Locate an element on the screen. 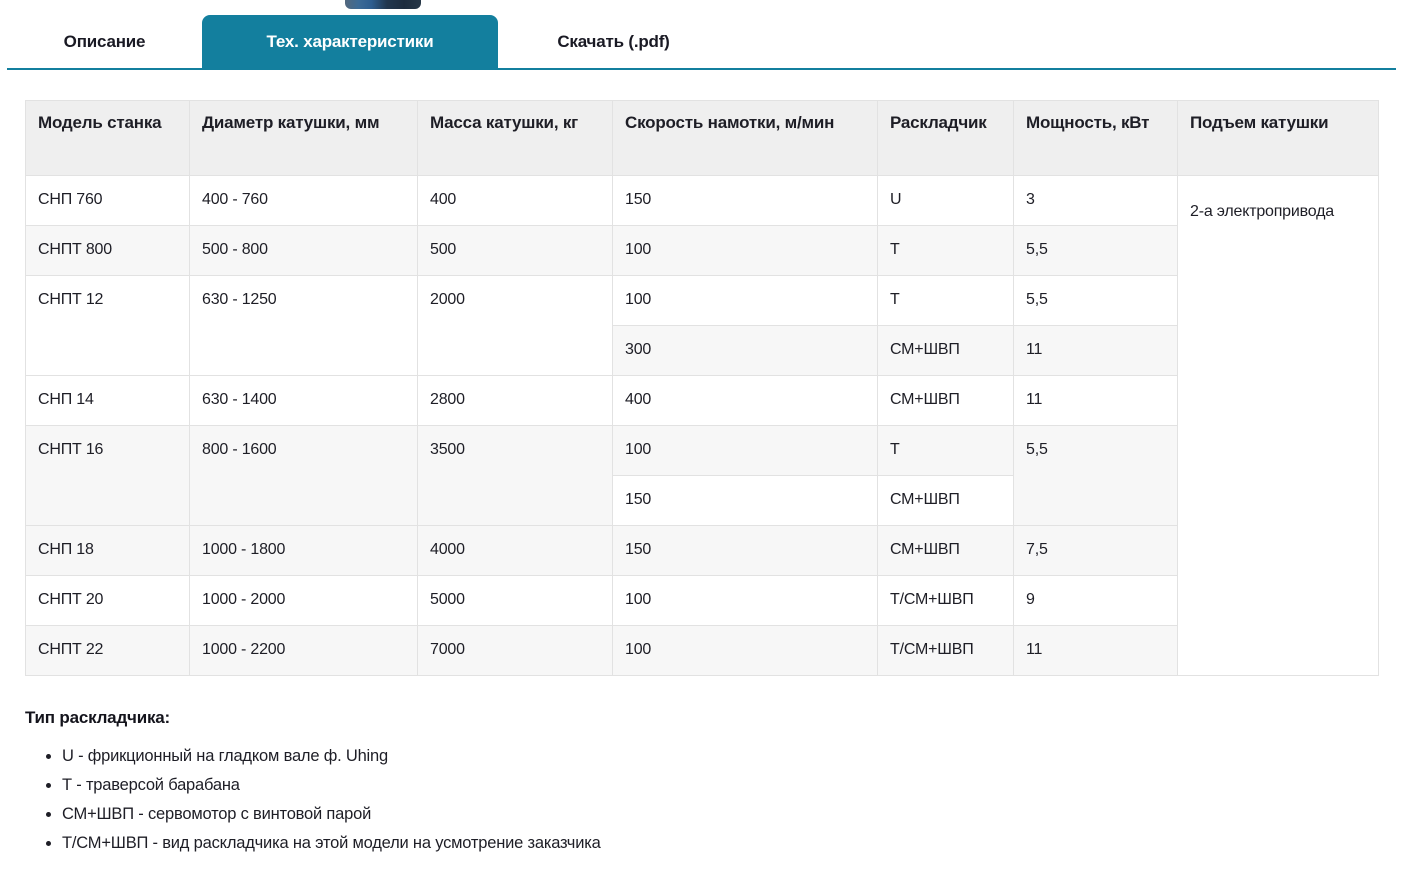 The image size is (1403, 869). table-cell: СНПТ 800 is located at coordinates (107, 250).